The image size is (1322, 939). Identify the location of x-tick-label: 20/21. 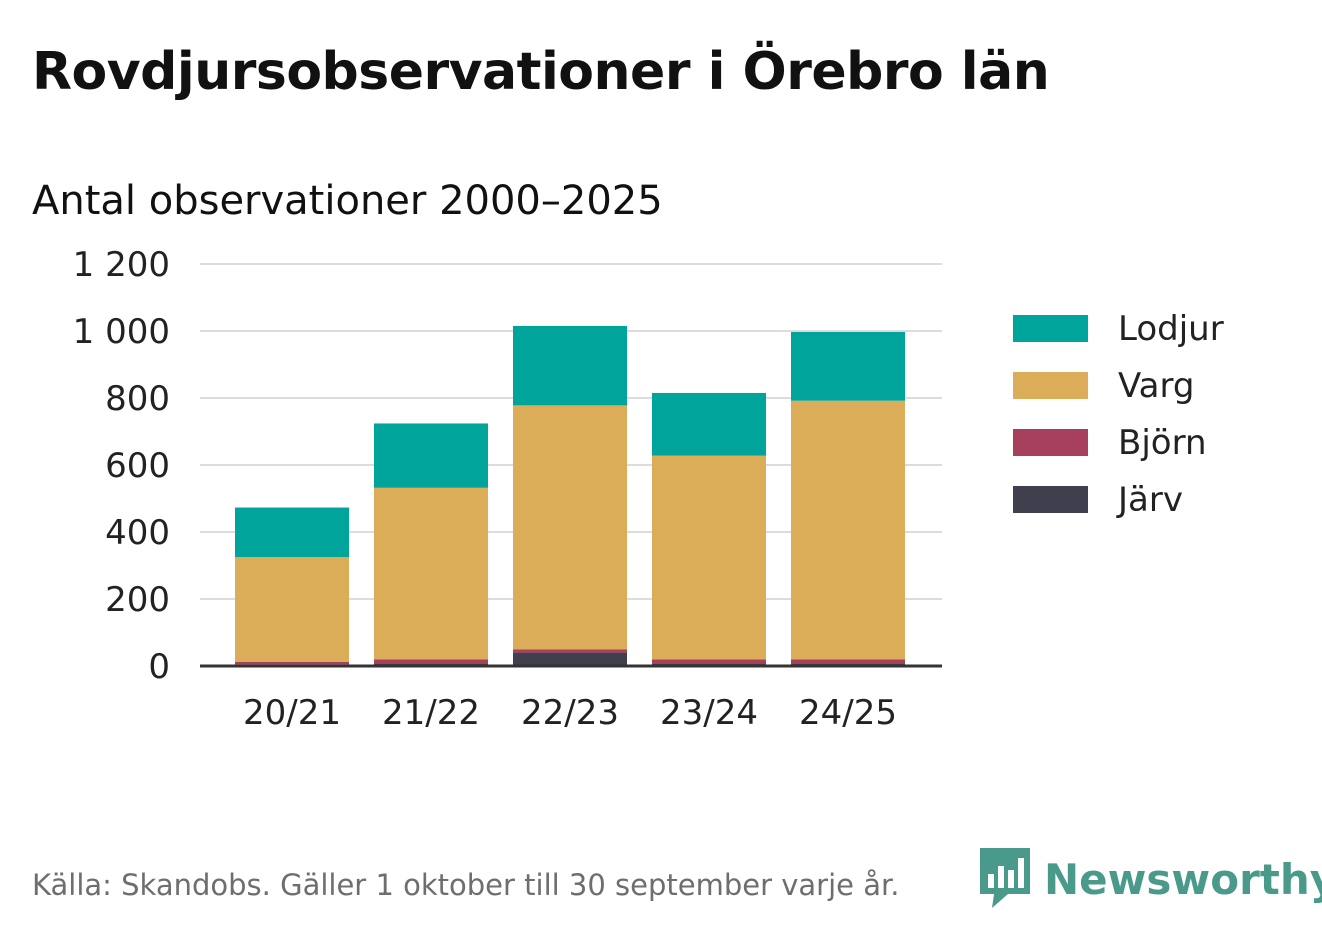
(292, 713).